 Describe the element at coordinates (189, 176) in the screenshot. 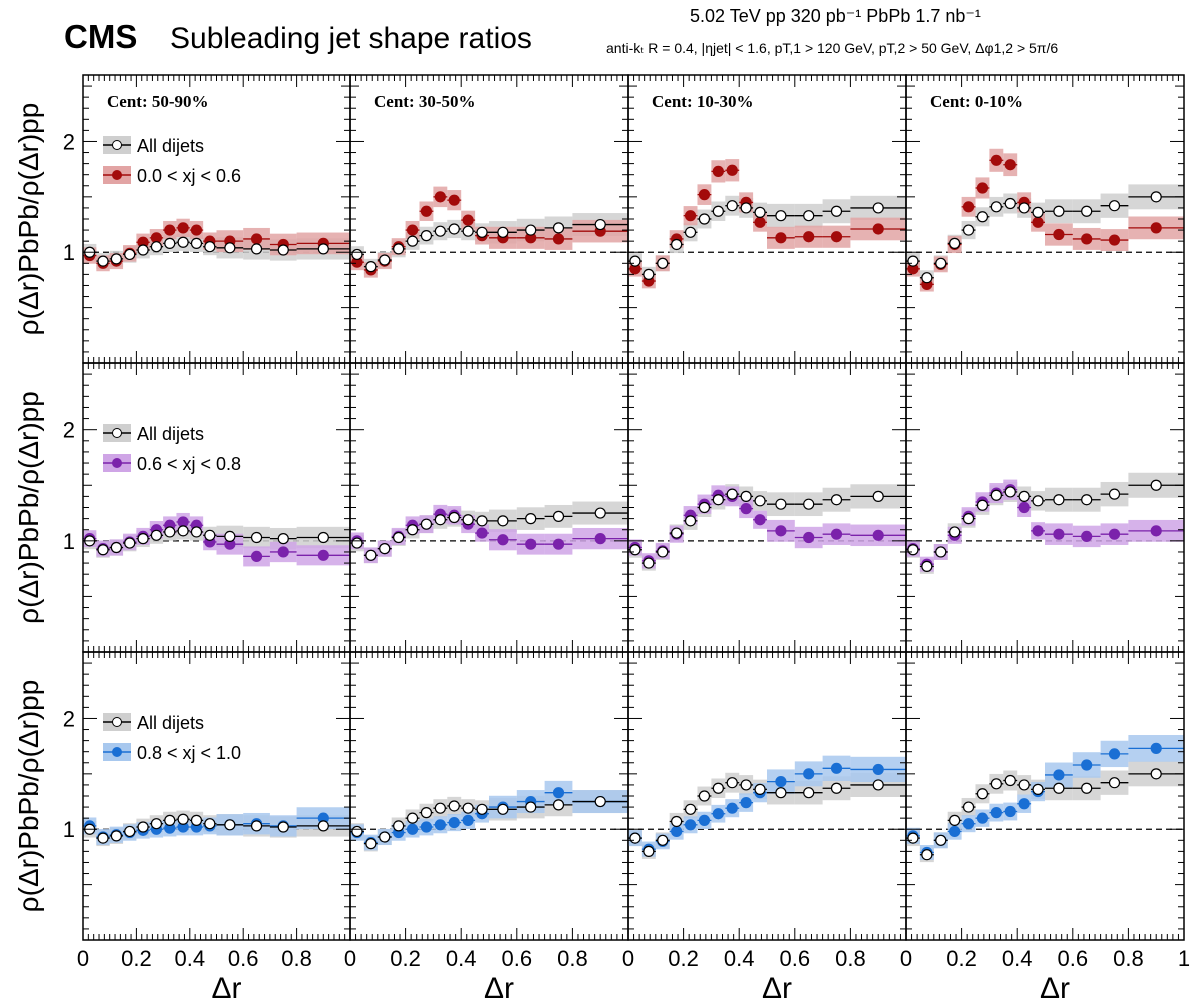

I see `legend-series-label: 0.0 < xj < 0.6` at that location.